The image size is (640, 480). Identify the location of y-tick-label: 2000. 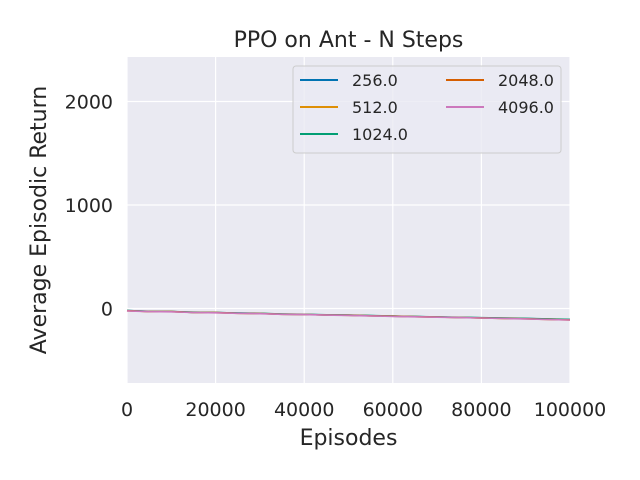
(89, 103).